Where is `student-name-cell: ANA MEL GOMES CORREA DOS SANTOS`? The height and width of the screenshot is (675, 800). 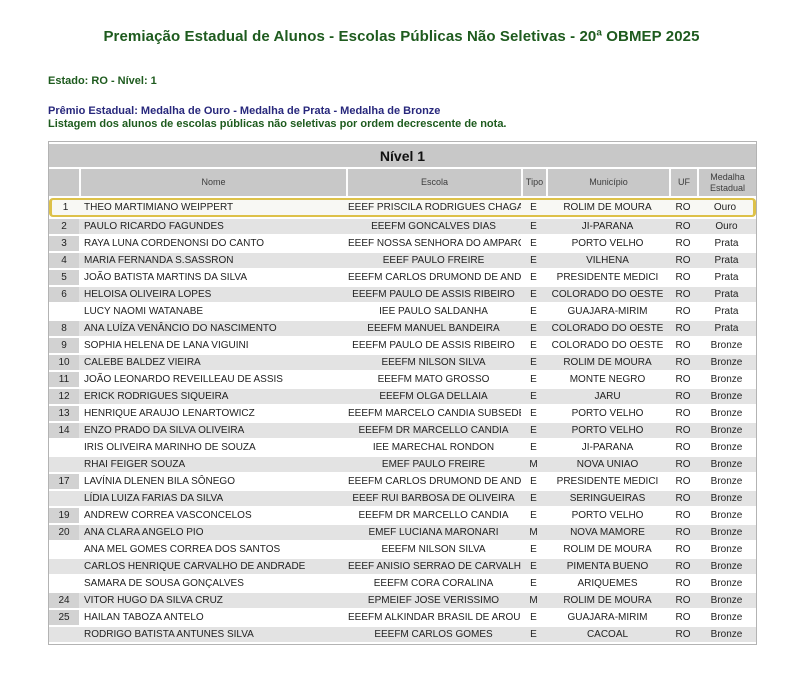
student-name-cell: ANA MEL GOMES CORREA DOS SANTOS is located at coordinates (182, 549).